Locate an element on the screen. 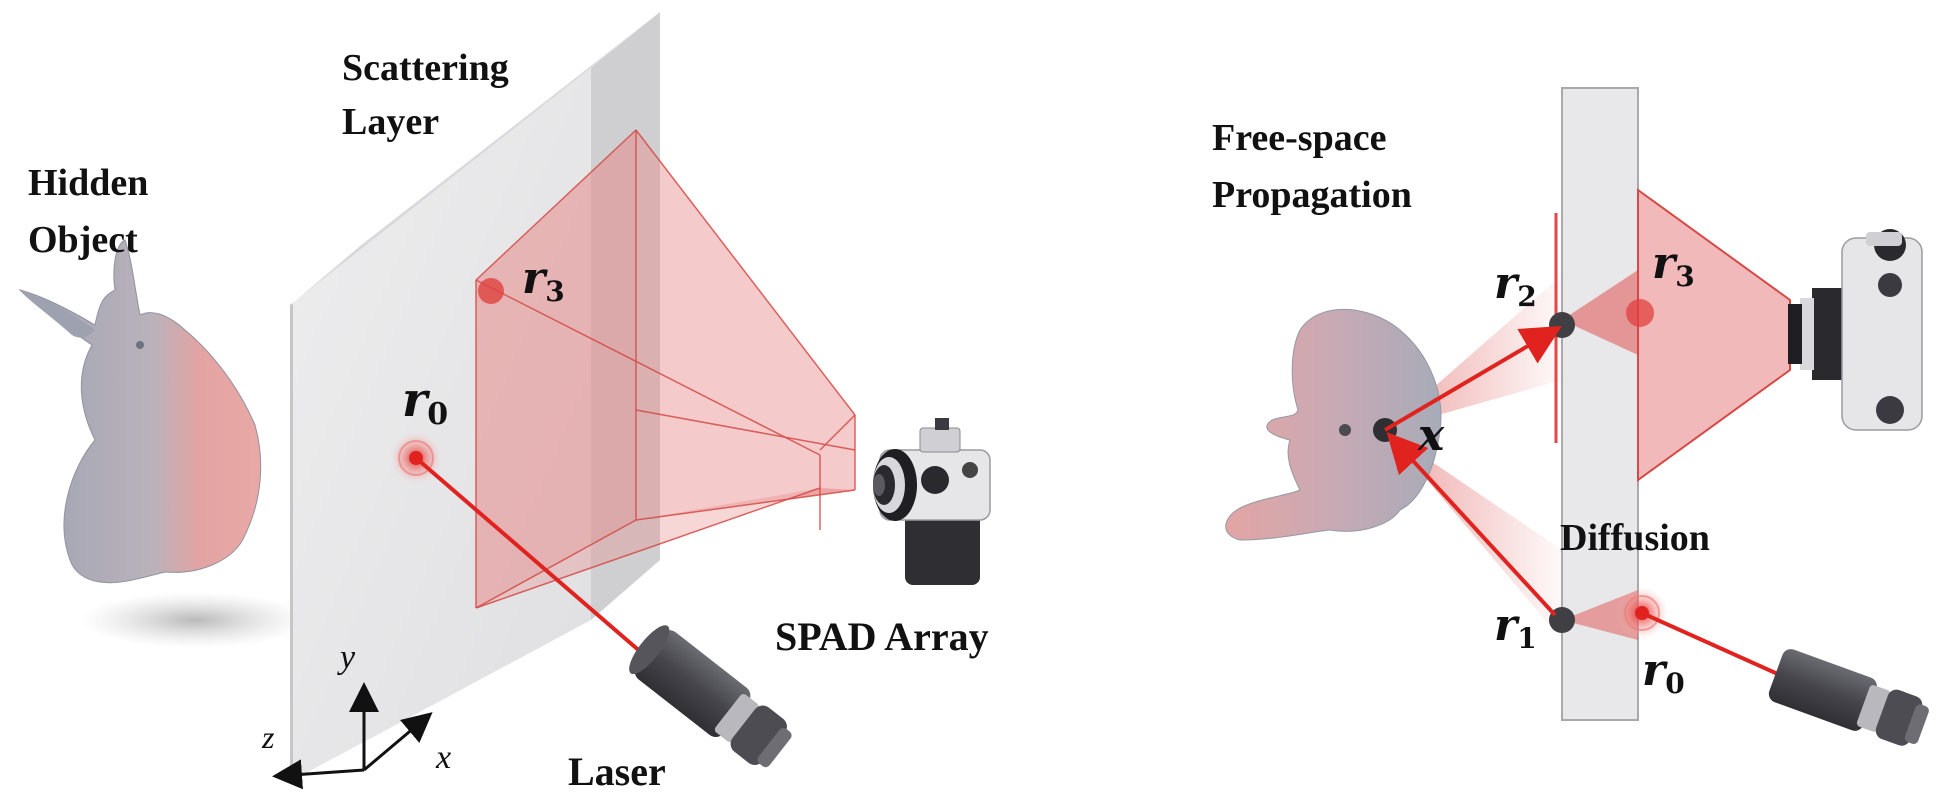  math-r0-right-r: r is located at coordinates (1655, 670).